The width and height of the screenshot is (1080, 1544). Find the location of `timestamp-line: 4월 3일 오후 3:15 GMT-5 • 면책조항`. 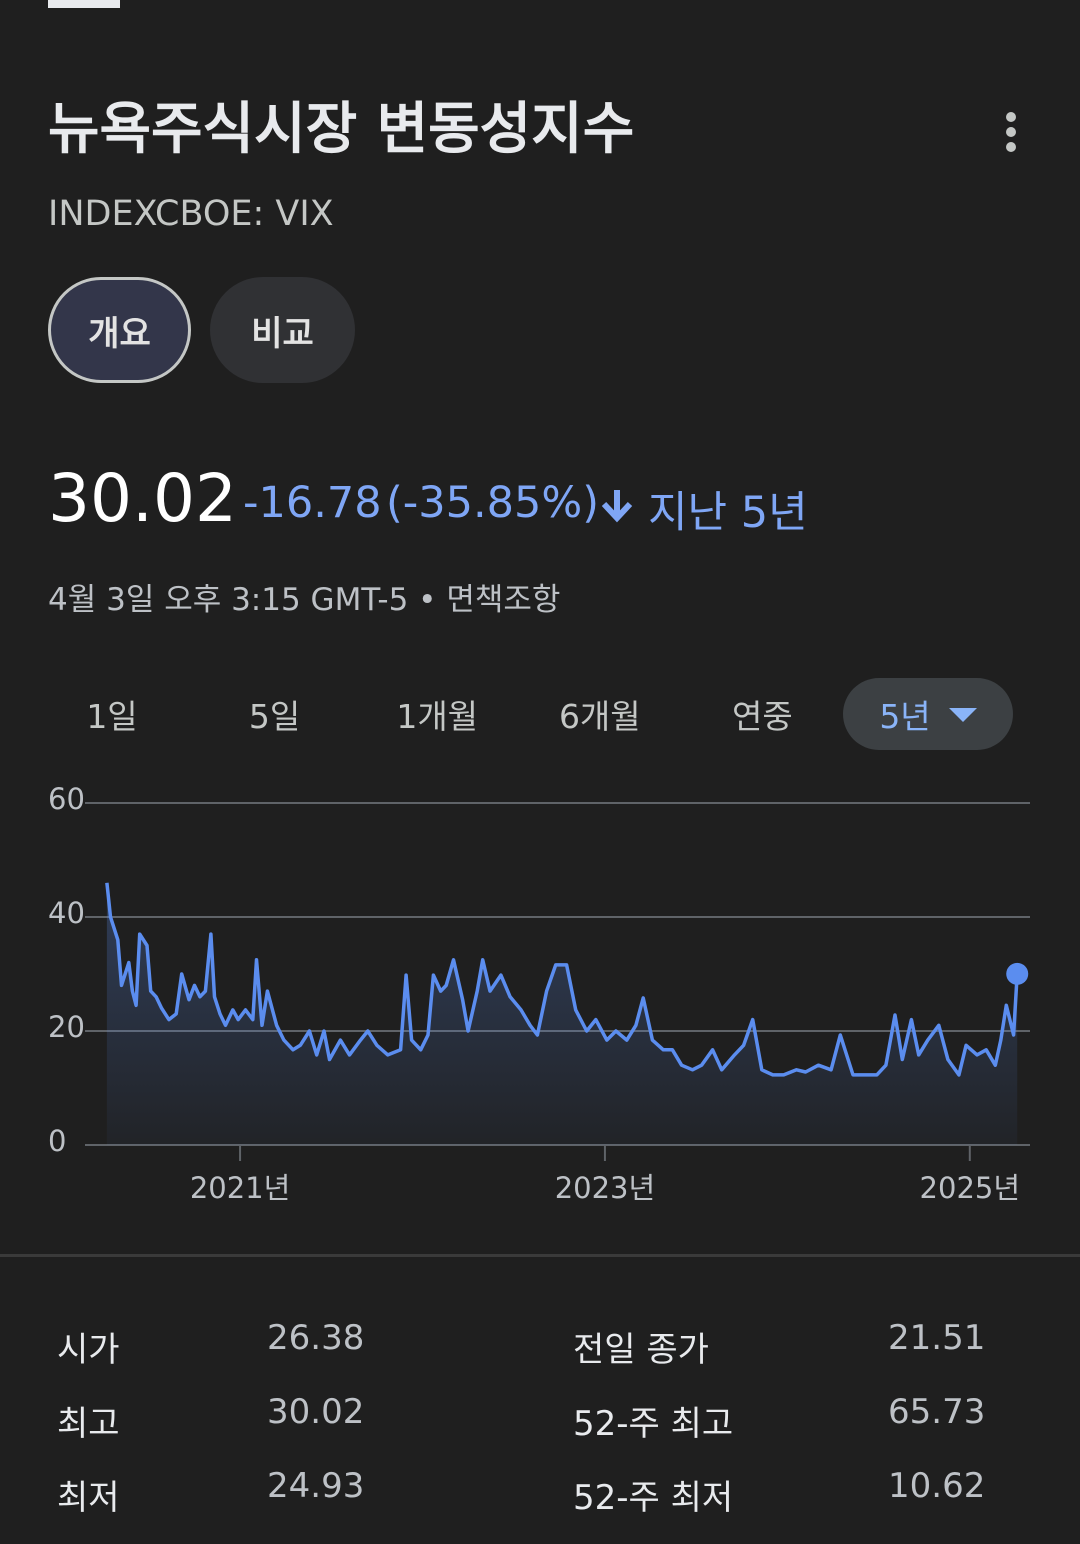

timestamp-line: 4월 3일 오후 3:15 GMT-5 • 면책조항 is located at coordinates (304, 600).